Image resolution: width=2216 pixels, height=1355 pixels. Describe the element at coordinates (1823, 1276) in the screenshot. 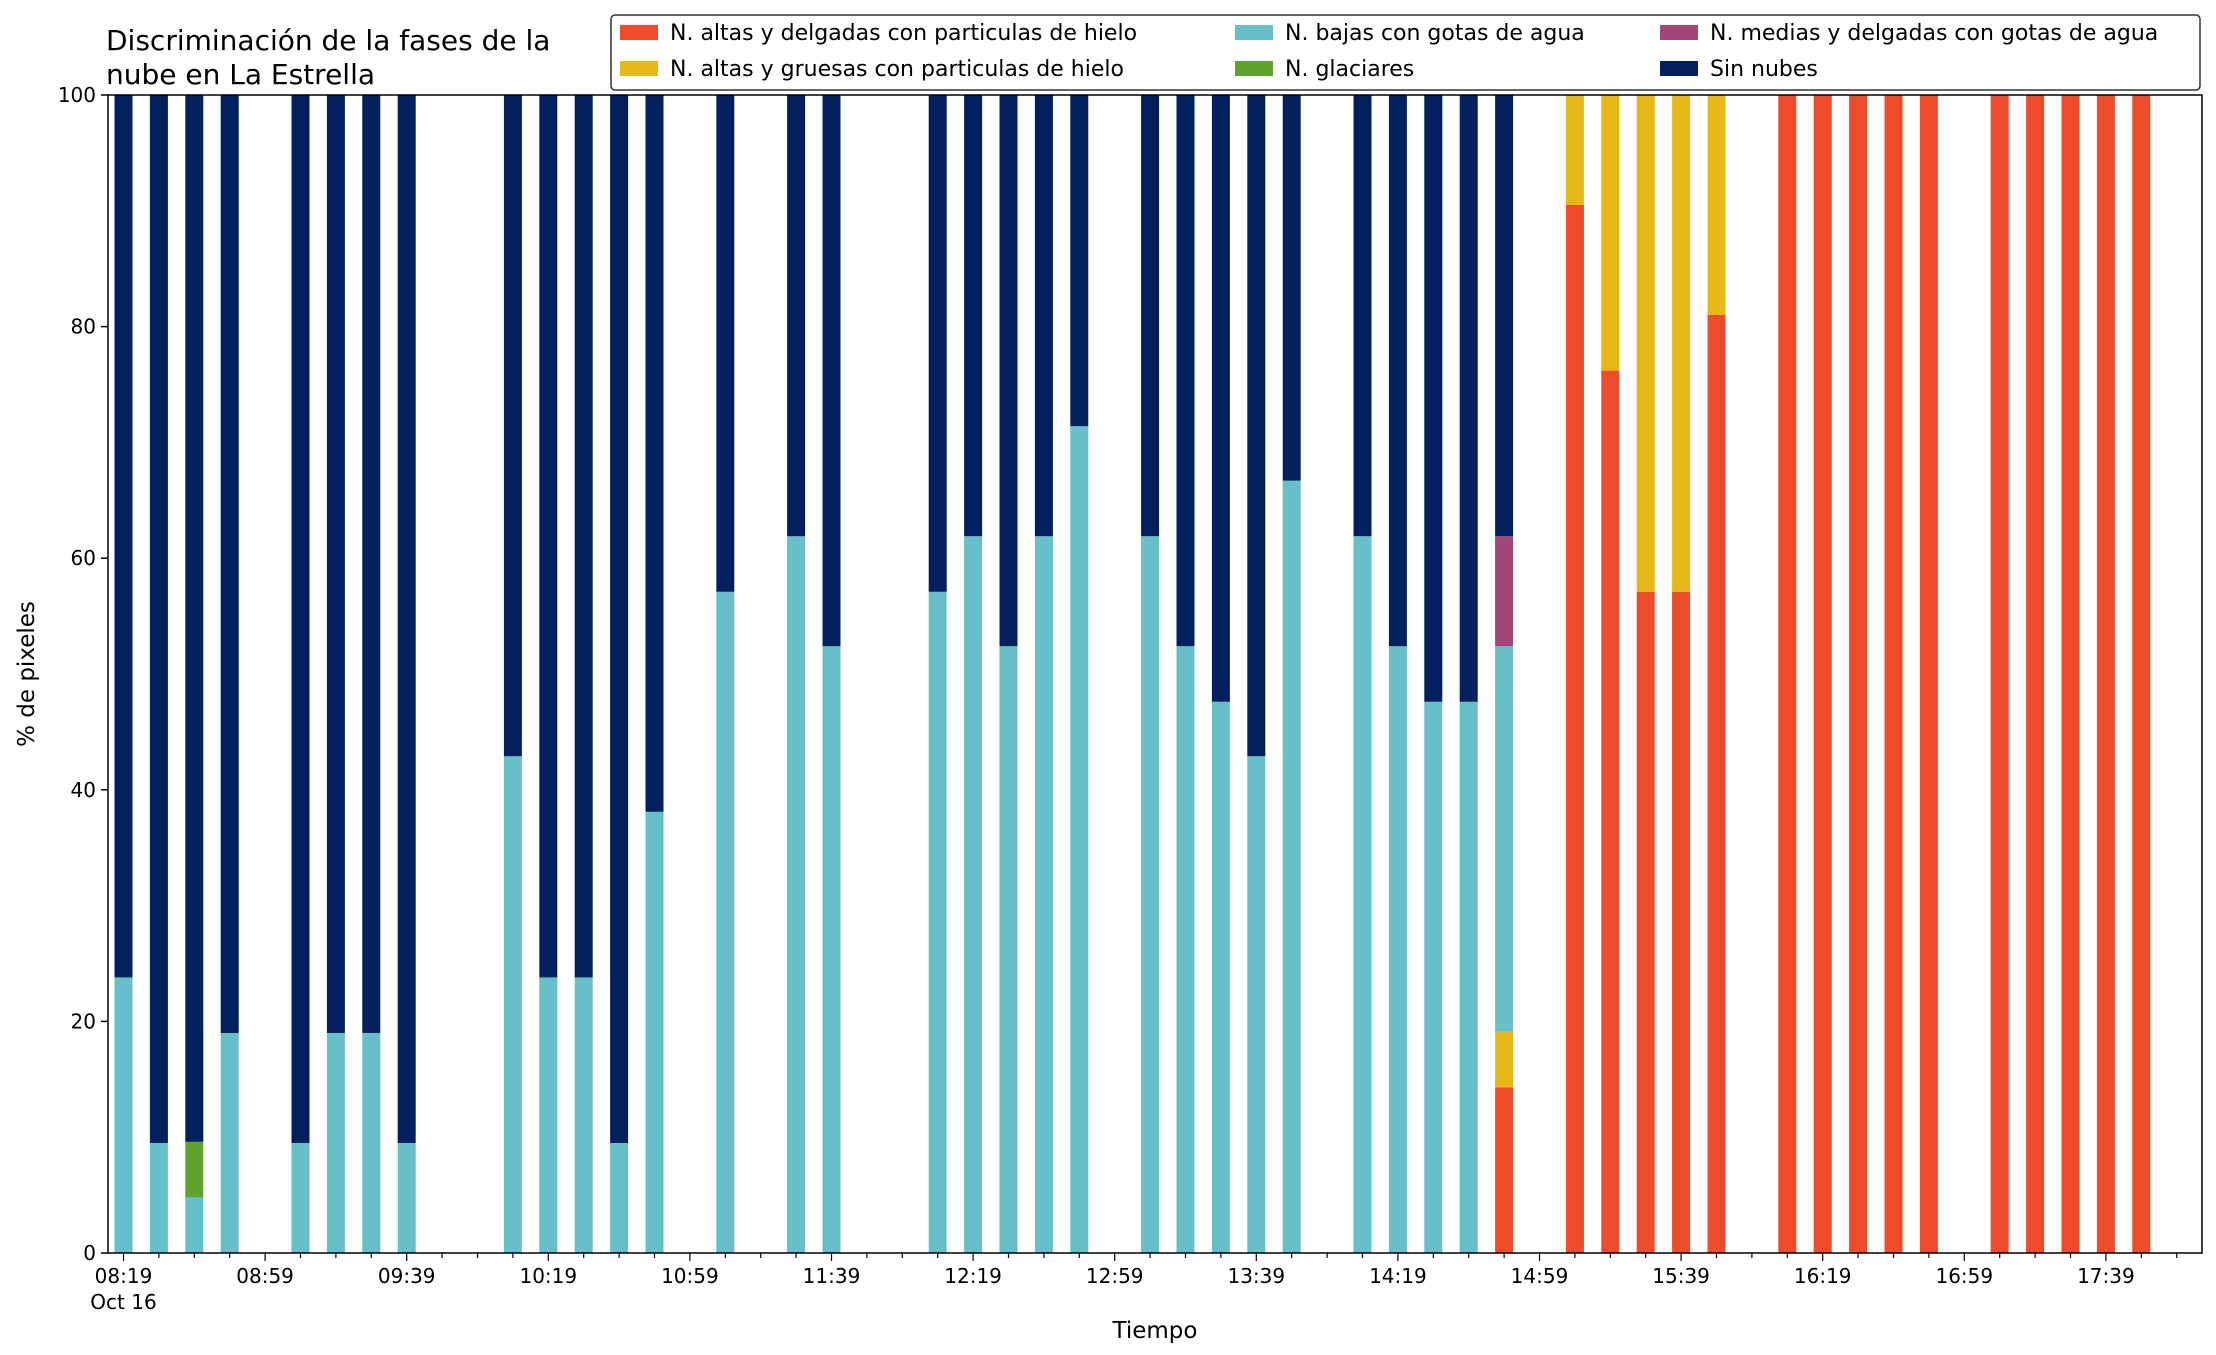

I see `x-tick-label-12: 16:19` at that location.